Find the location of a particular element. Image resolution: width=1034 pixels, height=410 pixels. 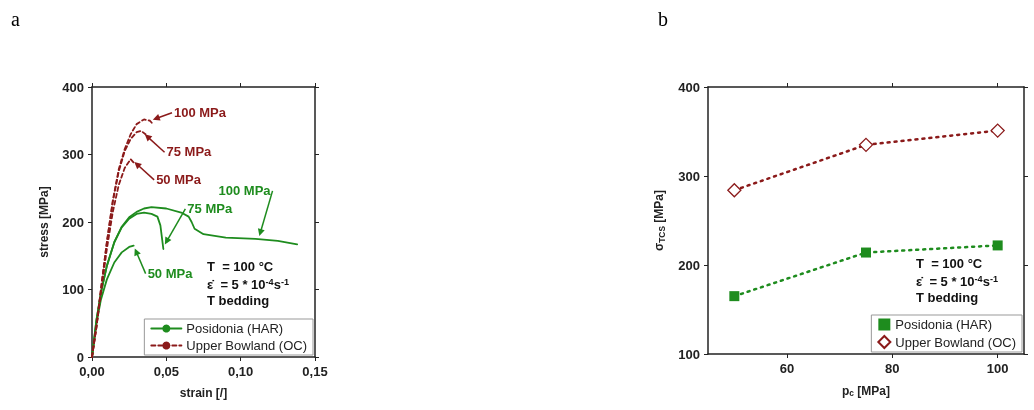

x-axis-title: strain [/] is located at coordinates (203, 393).